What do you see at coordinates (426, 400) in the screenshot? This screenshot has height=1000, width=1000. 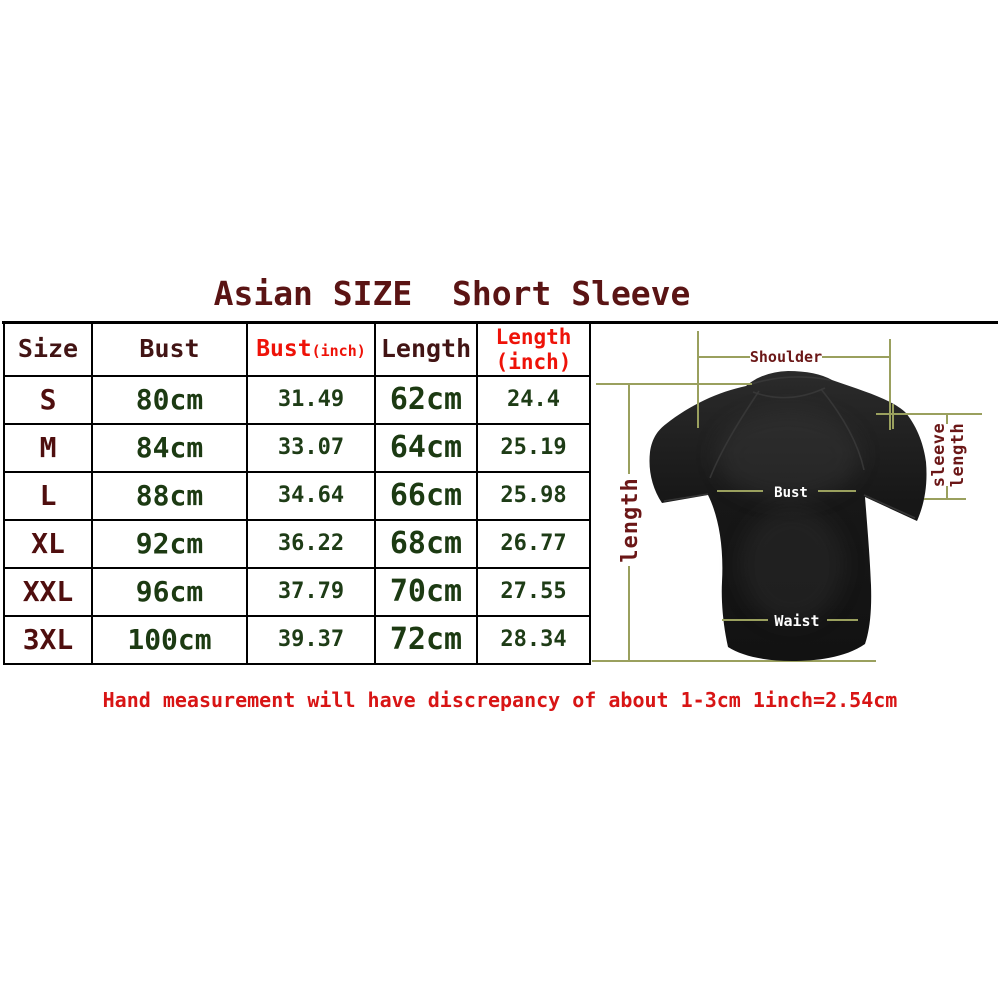 I see `length-cm-cell: 62cm` at bounding box center [426, 400].